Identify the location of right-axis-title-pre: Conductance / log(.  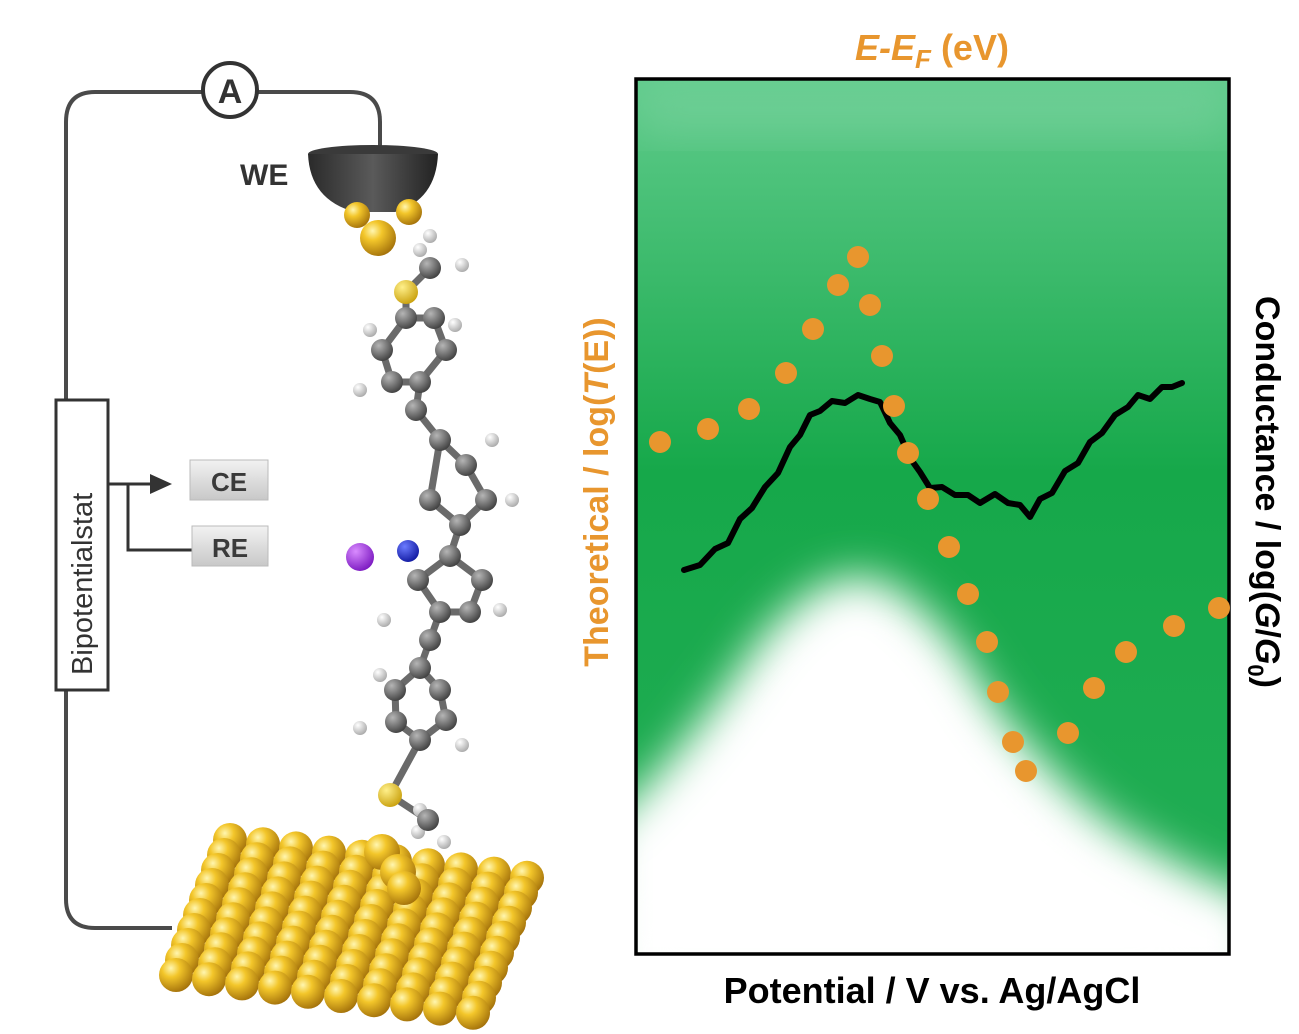
(1267, 449).